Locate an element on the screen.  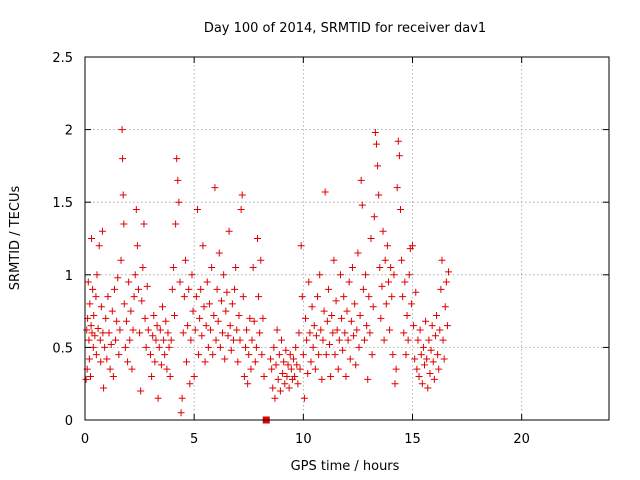
x-tick-label: 0 is located at coordinates (85, 439).